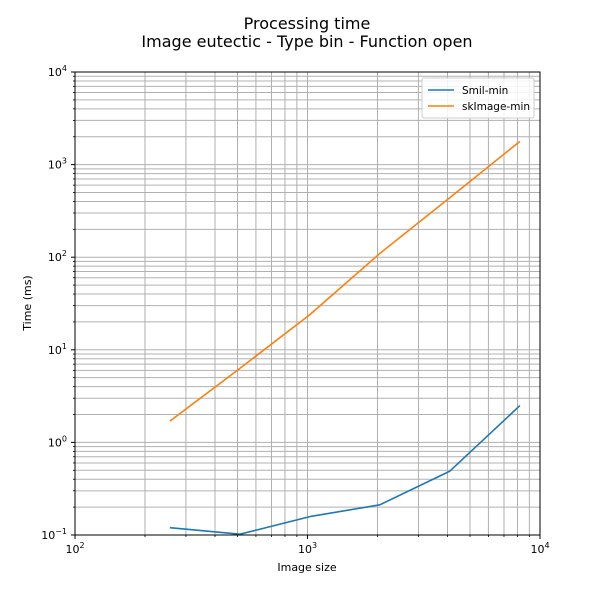  I want to click on legend-box, so click(478, 98).